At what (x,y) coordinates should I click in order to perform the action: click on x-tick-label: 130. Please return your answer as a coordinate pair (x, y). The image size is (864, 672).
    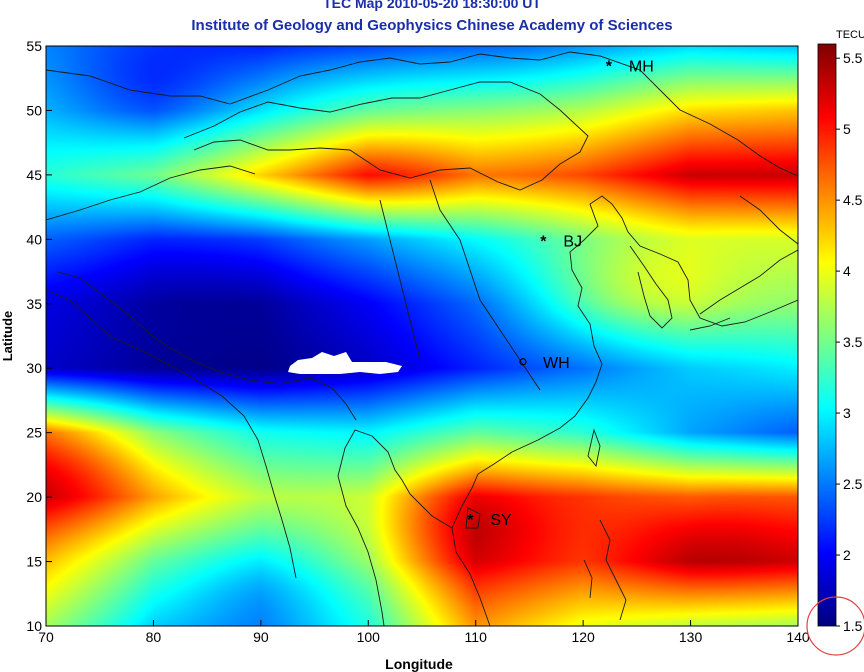
    Looking at the image, I should click on (691, 637).